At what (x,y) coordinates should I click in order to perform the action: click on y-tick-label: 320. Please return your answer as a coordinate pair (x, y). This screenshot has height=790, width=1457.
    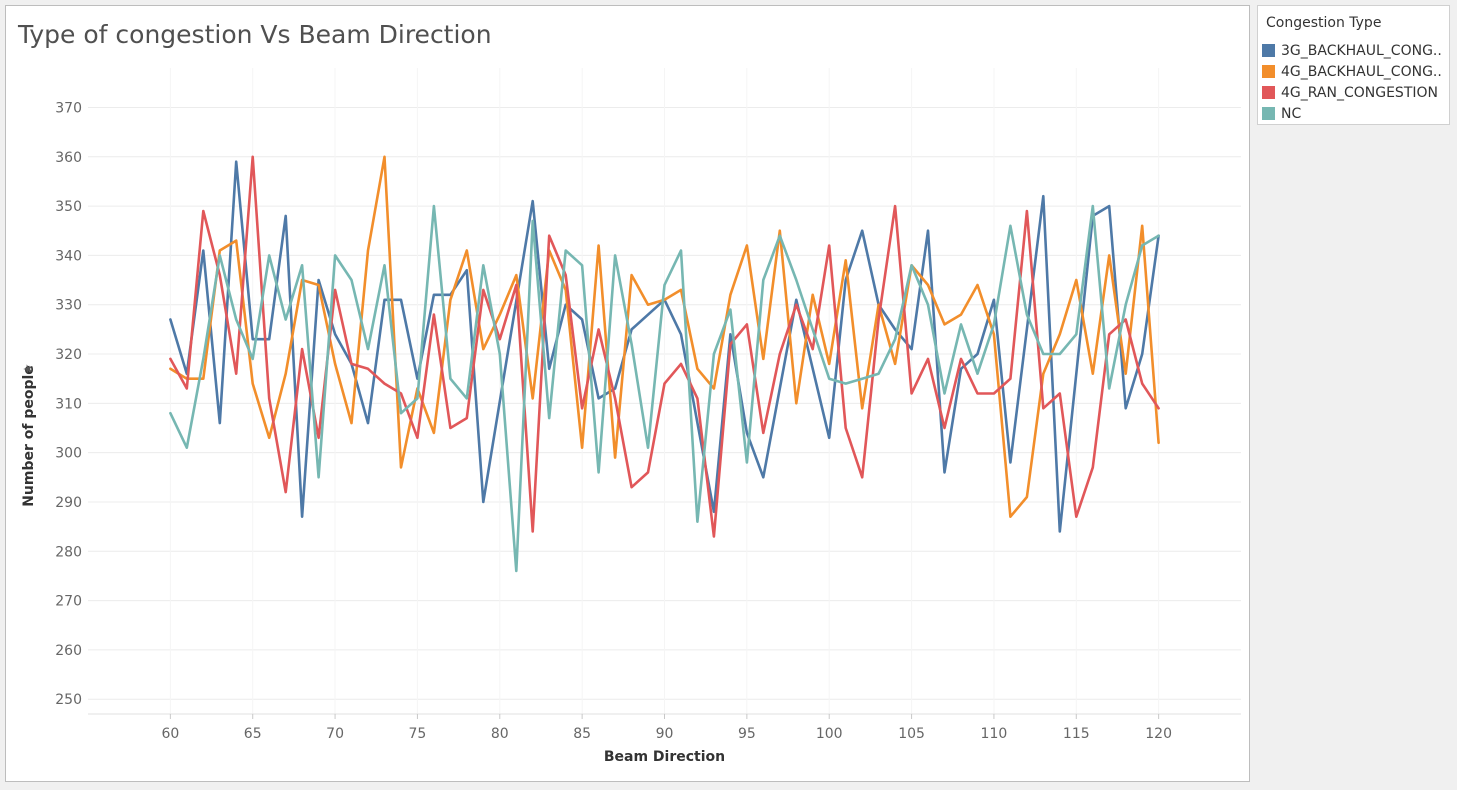
    Looking at the image, I should click on (68, 355).